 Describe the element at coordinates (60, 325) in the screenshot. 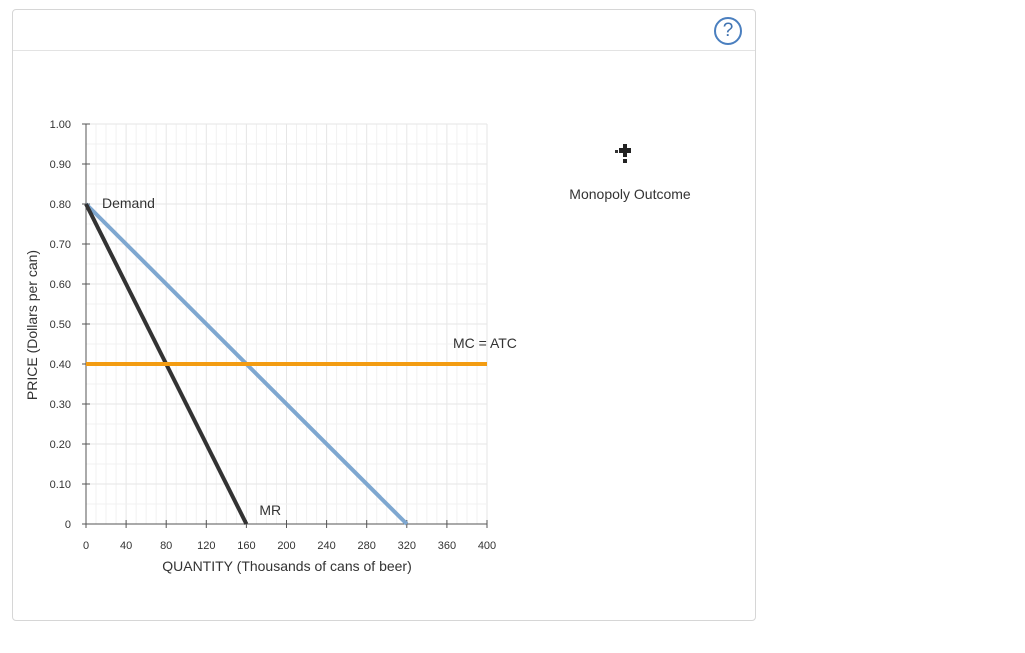

I see `y-tick-label: 0.50` at that location.